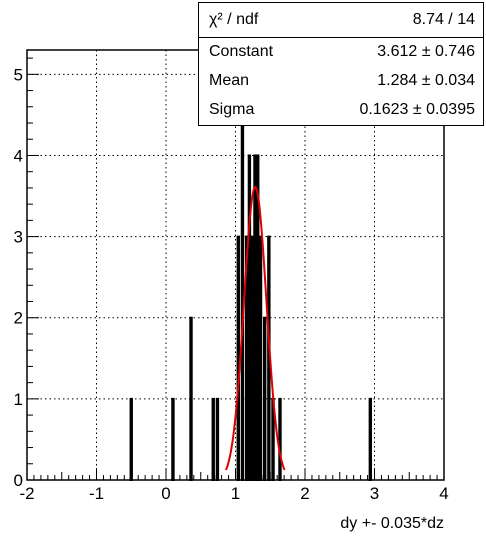  I want to click on stats-value: 0.1623 ± 0.0395, so click(417, 109).